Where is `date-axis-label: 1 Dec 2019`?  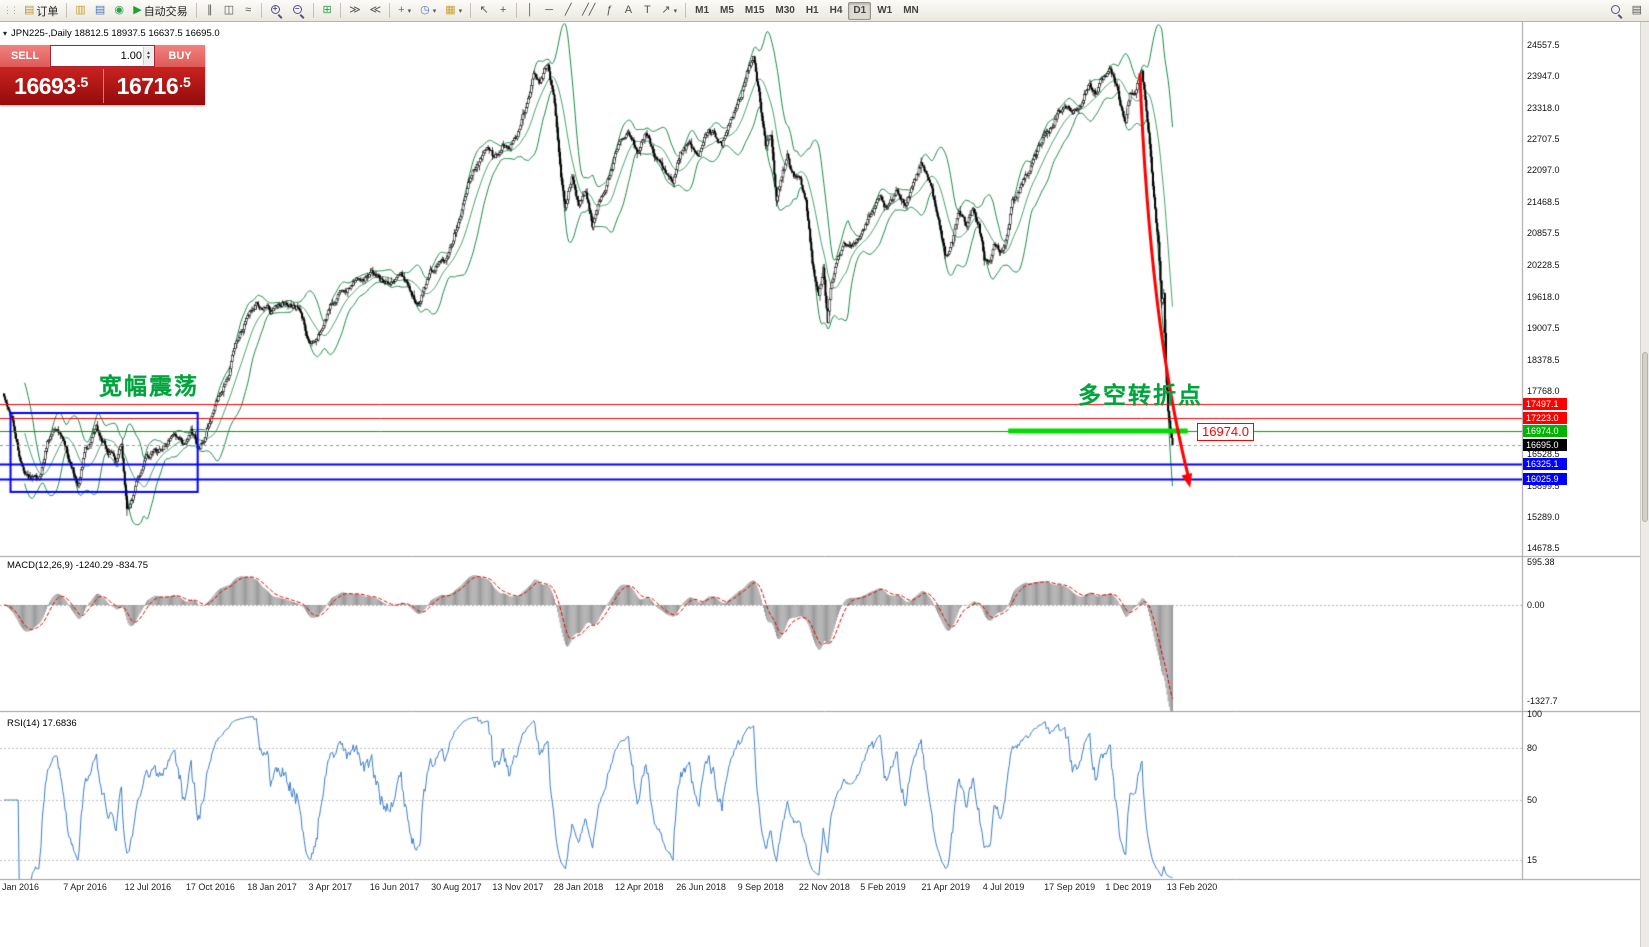
date-axis-label: 1 Dec 2019 is located at coordinates (1128, 887).